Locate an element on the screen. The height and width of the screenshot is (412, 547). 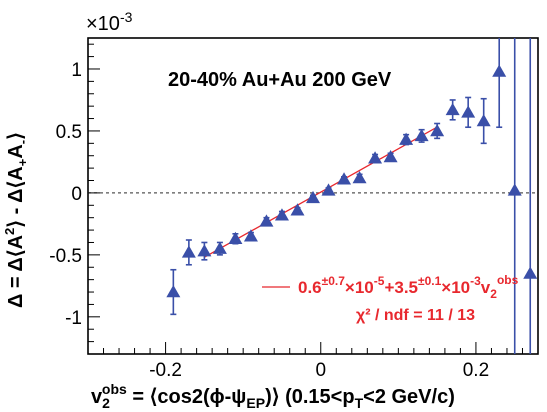
chart-annotation: 20-40% Au+Au 200 GeV is located at coordinates (280, 80).